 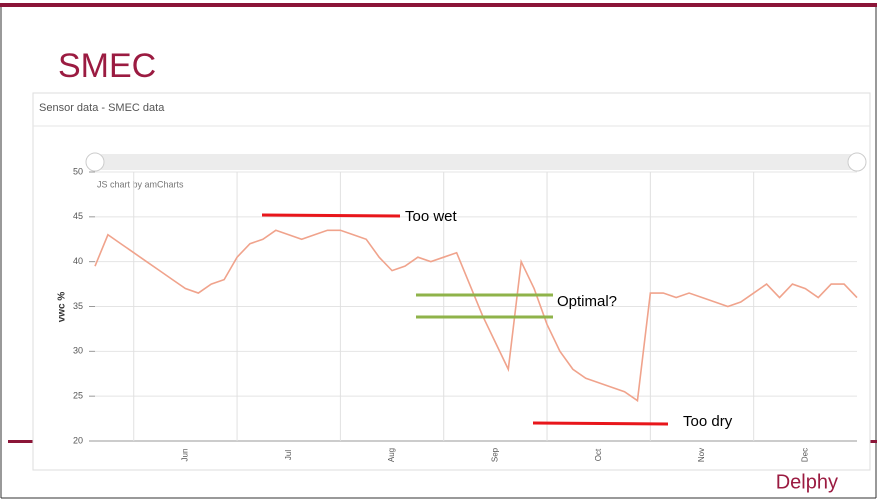 What do you see at coordinates (598, 454) in the screenshot?
I see `x-tick-label: Oct` at bounding box center [598, 454].